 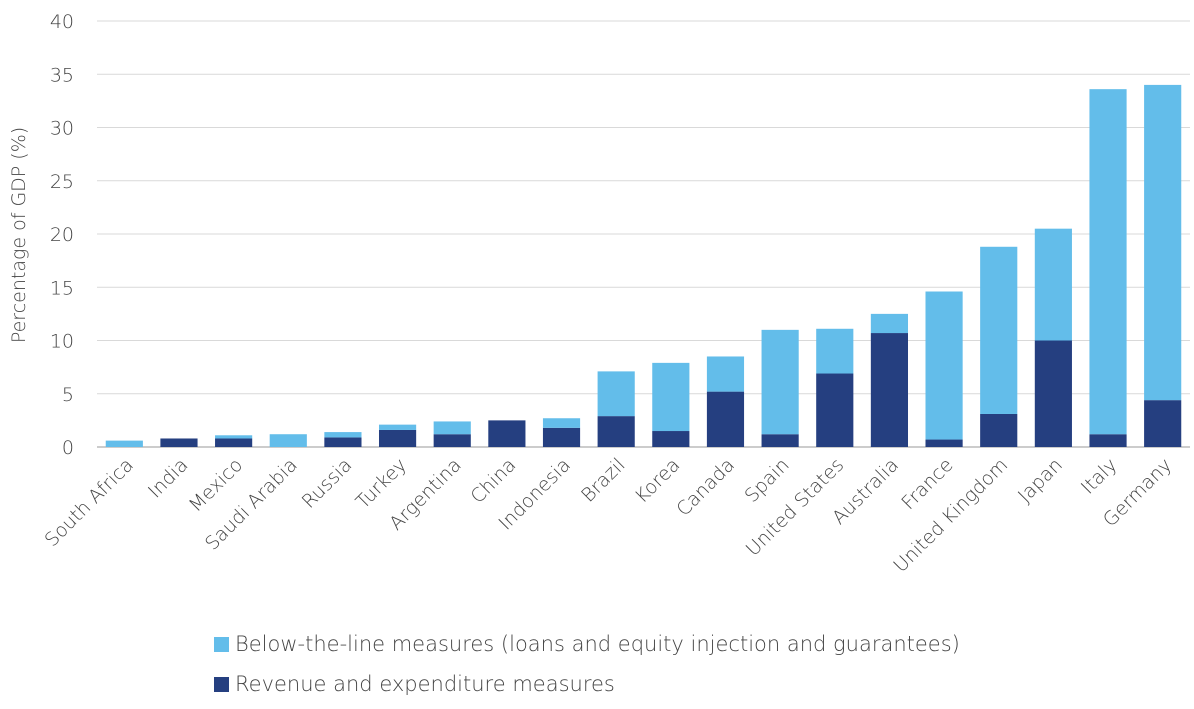 I want to click on bar-below-the-line-south-africa, so click(x=124, y=443).